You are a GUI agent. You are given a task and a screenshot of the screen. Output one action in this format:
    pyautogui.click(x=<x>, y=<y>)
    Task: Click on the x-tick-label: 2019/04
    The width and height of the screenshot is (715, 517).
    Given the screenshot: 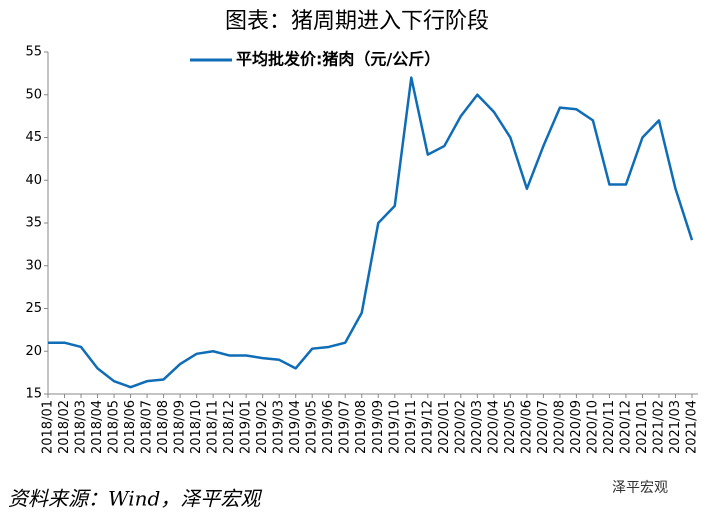 What is the action you would take?
    pyautogui.click(x=295, y=427)
    